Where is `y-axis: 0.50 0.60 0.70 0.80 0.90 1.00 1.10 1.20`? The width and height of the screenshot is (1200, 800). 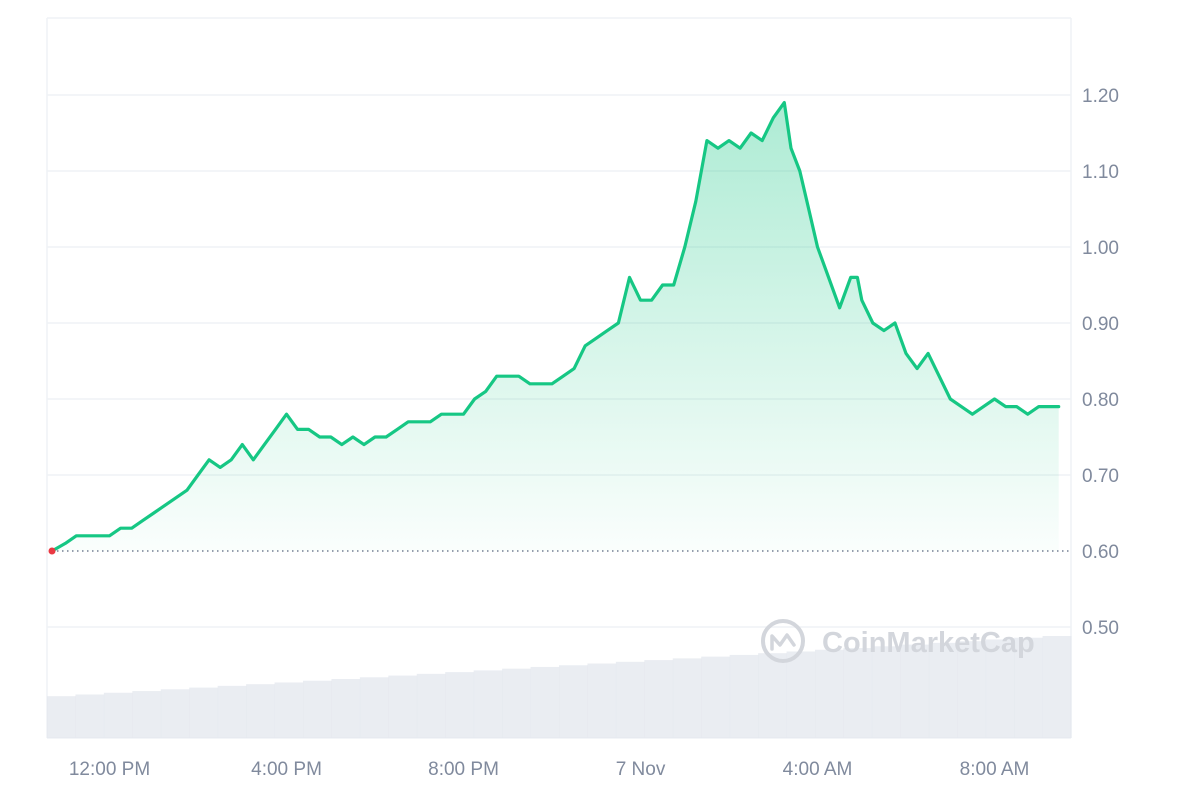
y-axis: 0.50 0.60 0.70 0.80 0.90 1.00 1.10 1.20 is located at coordinates (1100, 362).